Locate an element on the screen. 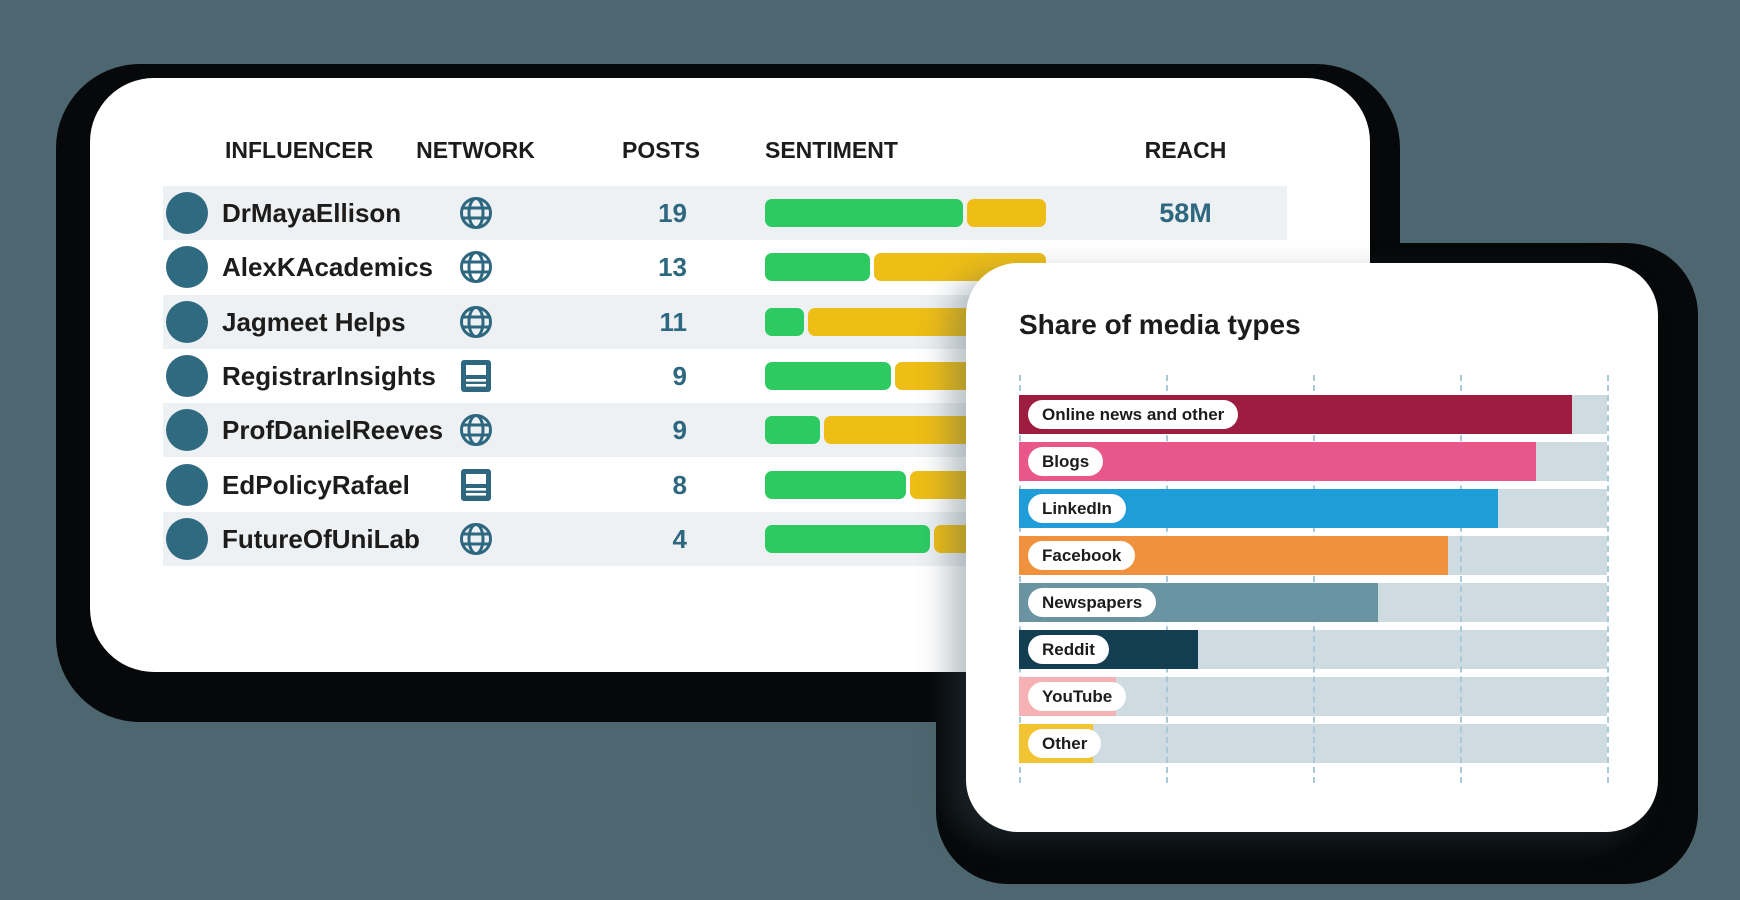 The width and height of the screenshot is (1740, 900). chart-bar-label-pill: Other is located at coordinates (1065, 743).